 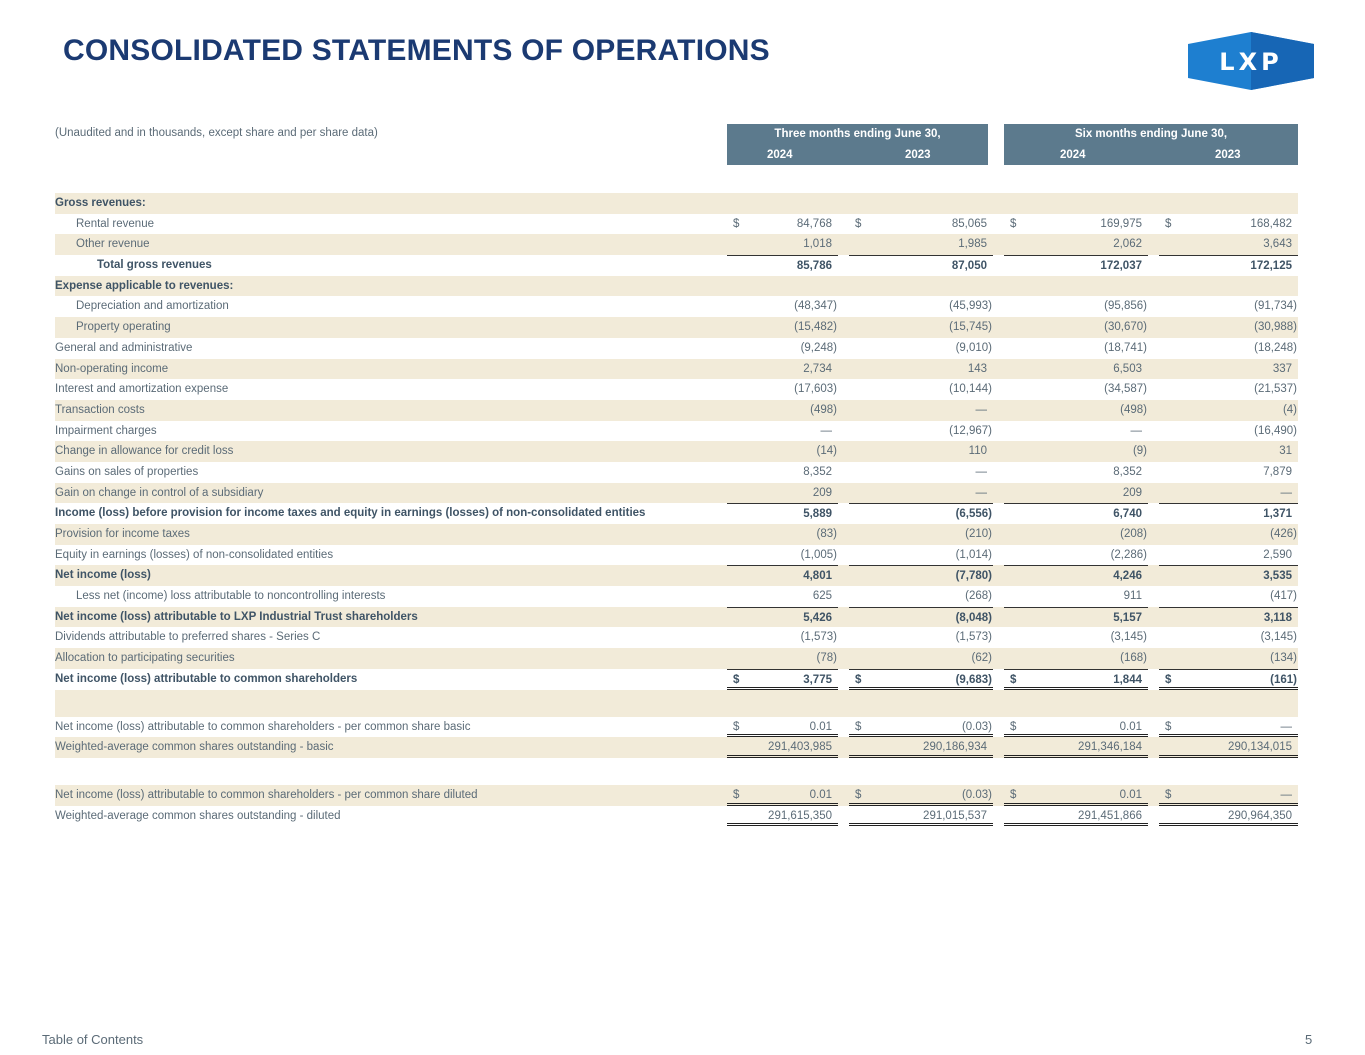 I want to click on value-cell: 4,801, so click(x=782, y=575).